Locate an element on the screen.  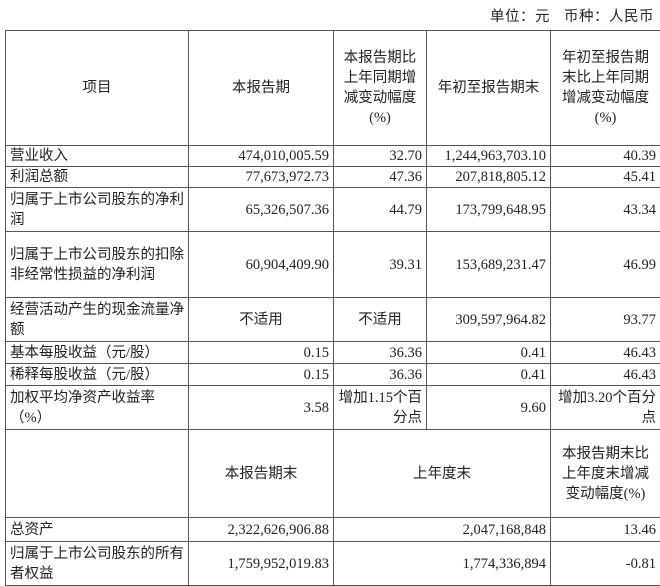
item-cell: 基本每股收益（元/股） is located at coordinates (97, 353).